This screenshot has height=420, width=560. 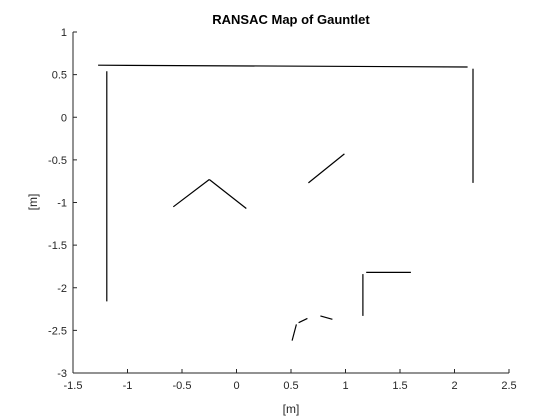 I want to click on x-tick-label: -1, so click(x=128, y=386).